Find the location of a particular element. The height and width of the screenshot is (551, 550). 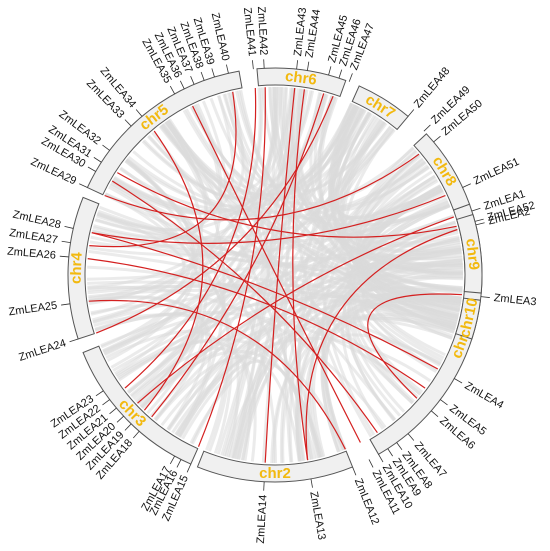

chromosome-label-chr4: chr4 is located at coordinates (77, 267).